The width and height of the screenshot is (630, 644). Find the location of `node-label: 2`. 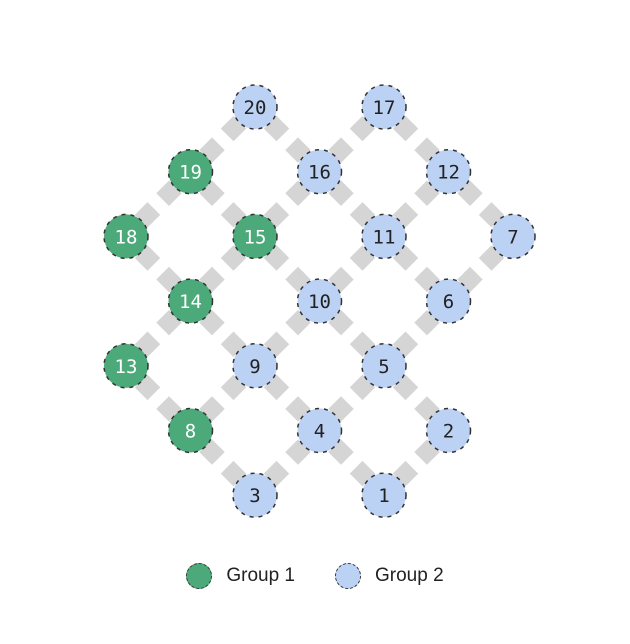

node-label: 2 is located at coordinates (448, 432).